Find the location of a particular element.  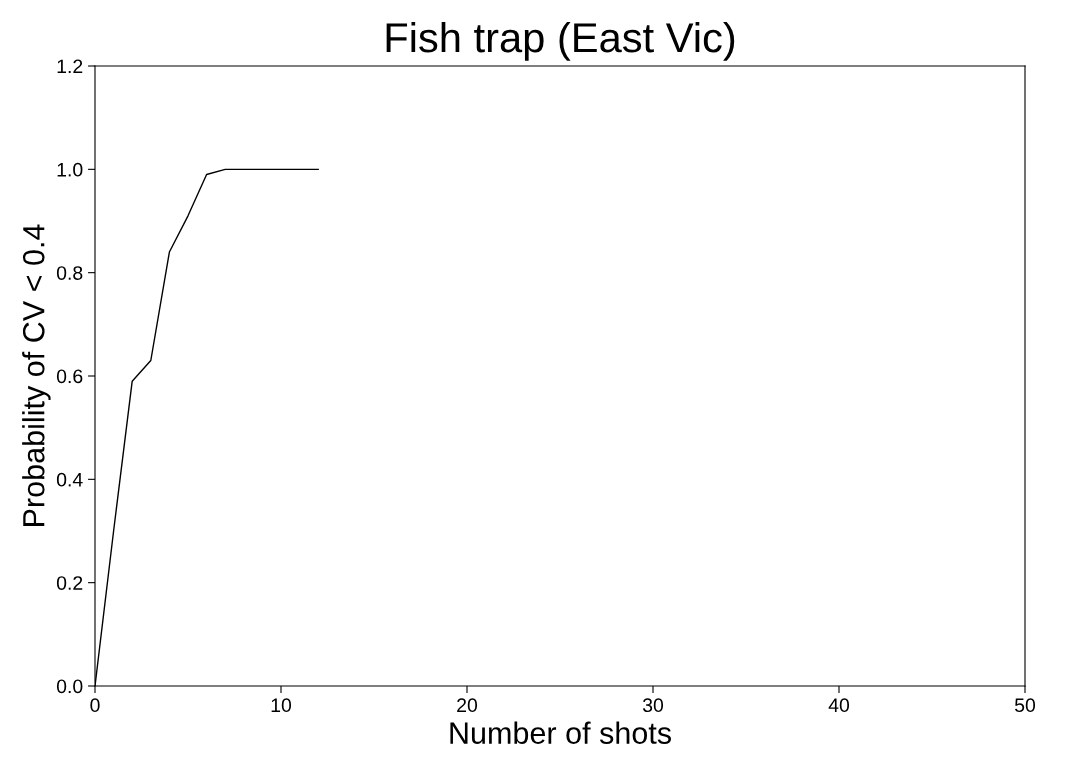

x-tick-label: 20 is located at coordinates (467, 705).